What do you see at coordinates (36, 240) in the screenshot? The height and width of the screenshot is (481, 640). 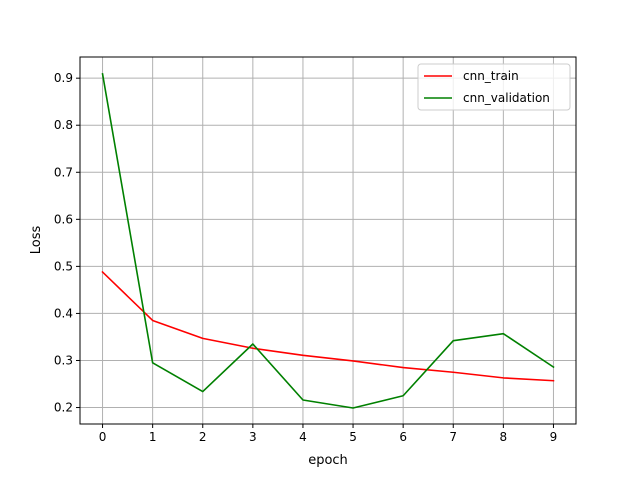 I see `y-axis-label: Loss` at bounding box center [36, 240].